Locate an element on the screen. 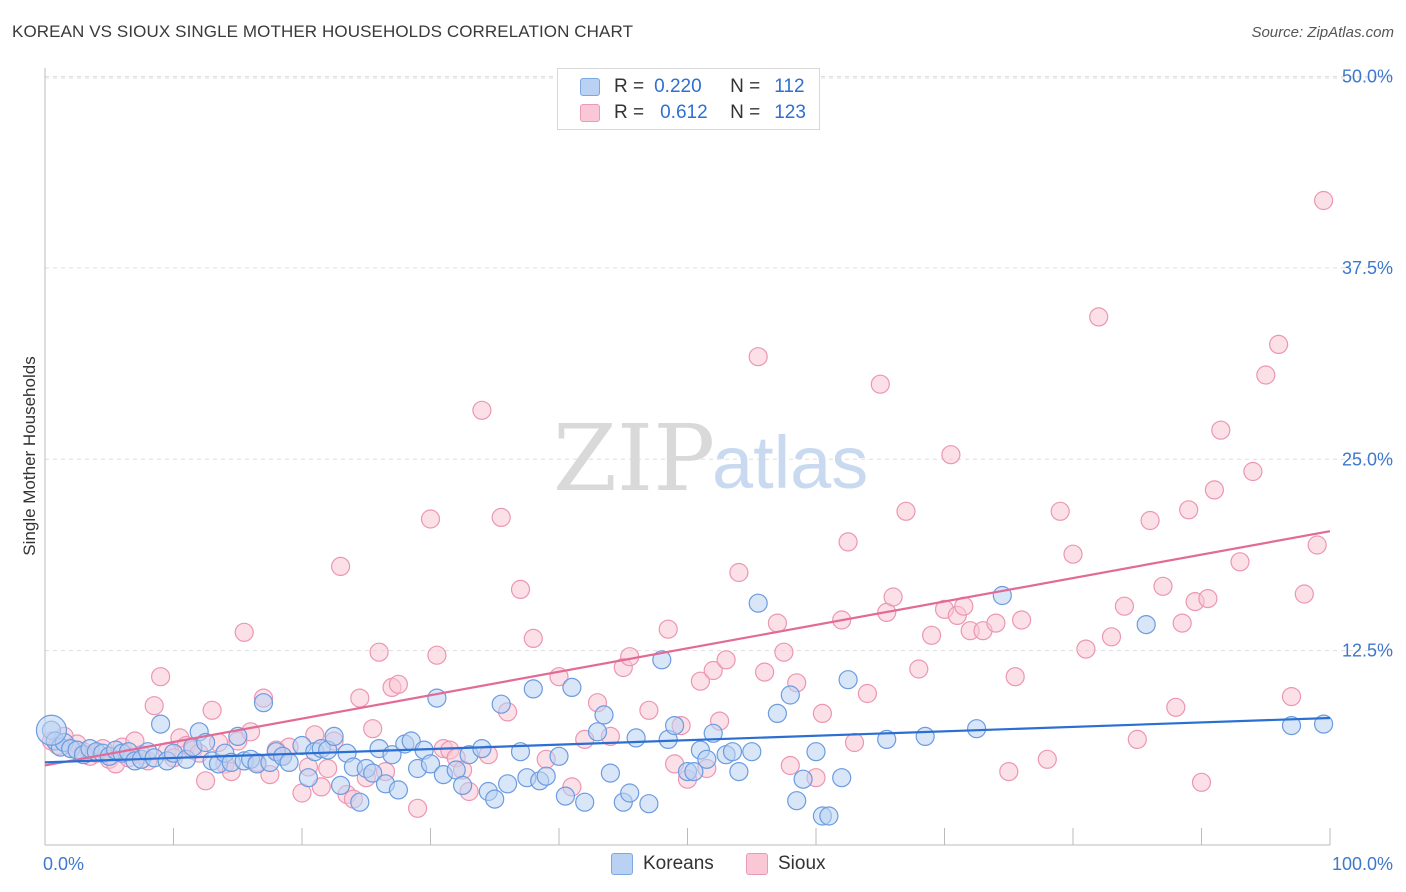 Image resolution: width=1406 pixels, height=892 pixels. y-axis-title: Single Mother Households is located at coordinates (29, 455).